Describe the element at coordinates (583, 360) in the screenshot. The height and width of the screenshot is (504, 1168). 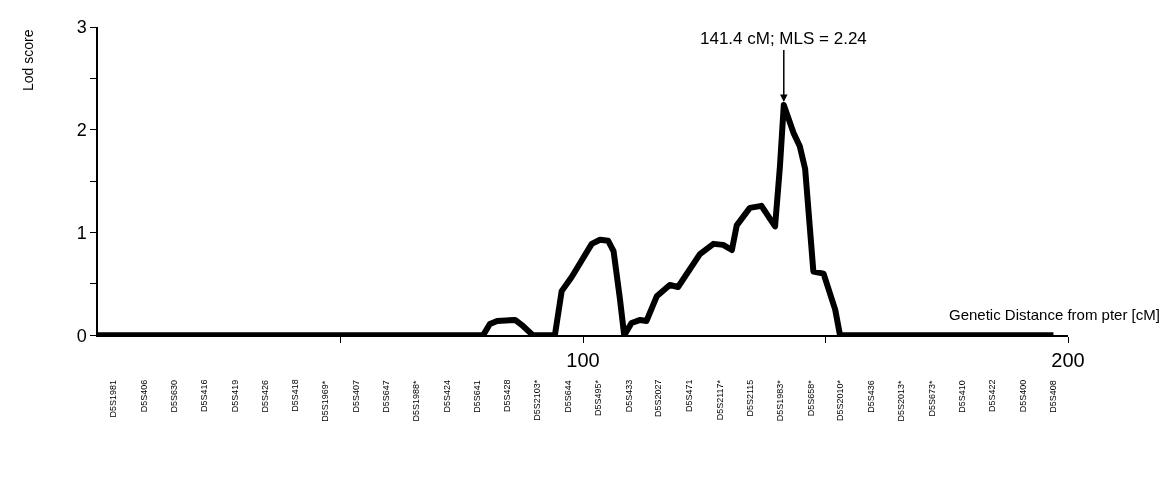
I see `x-tick-label: 100` at that location.